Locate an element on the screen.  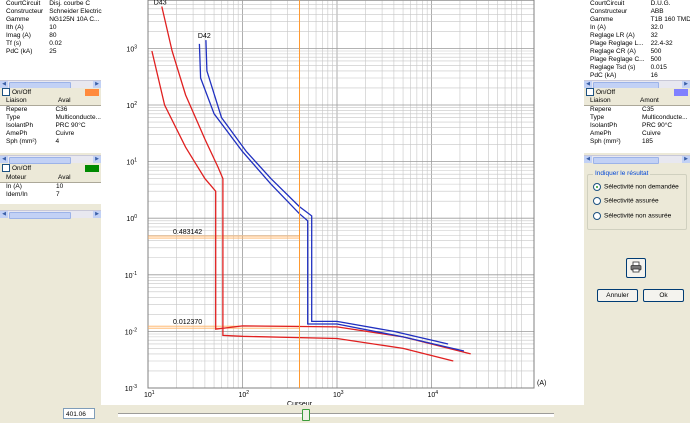
result-group-title: Indiquer le résultat is located at coordinates (622, 173).